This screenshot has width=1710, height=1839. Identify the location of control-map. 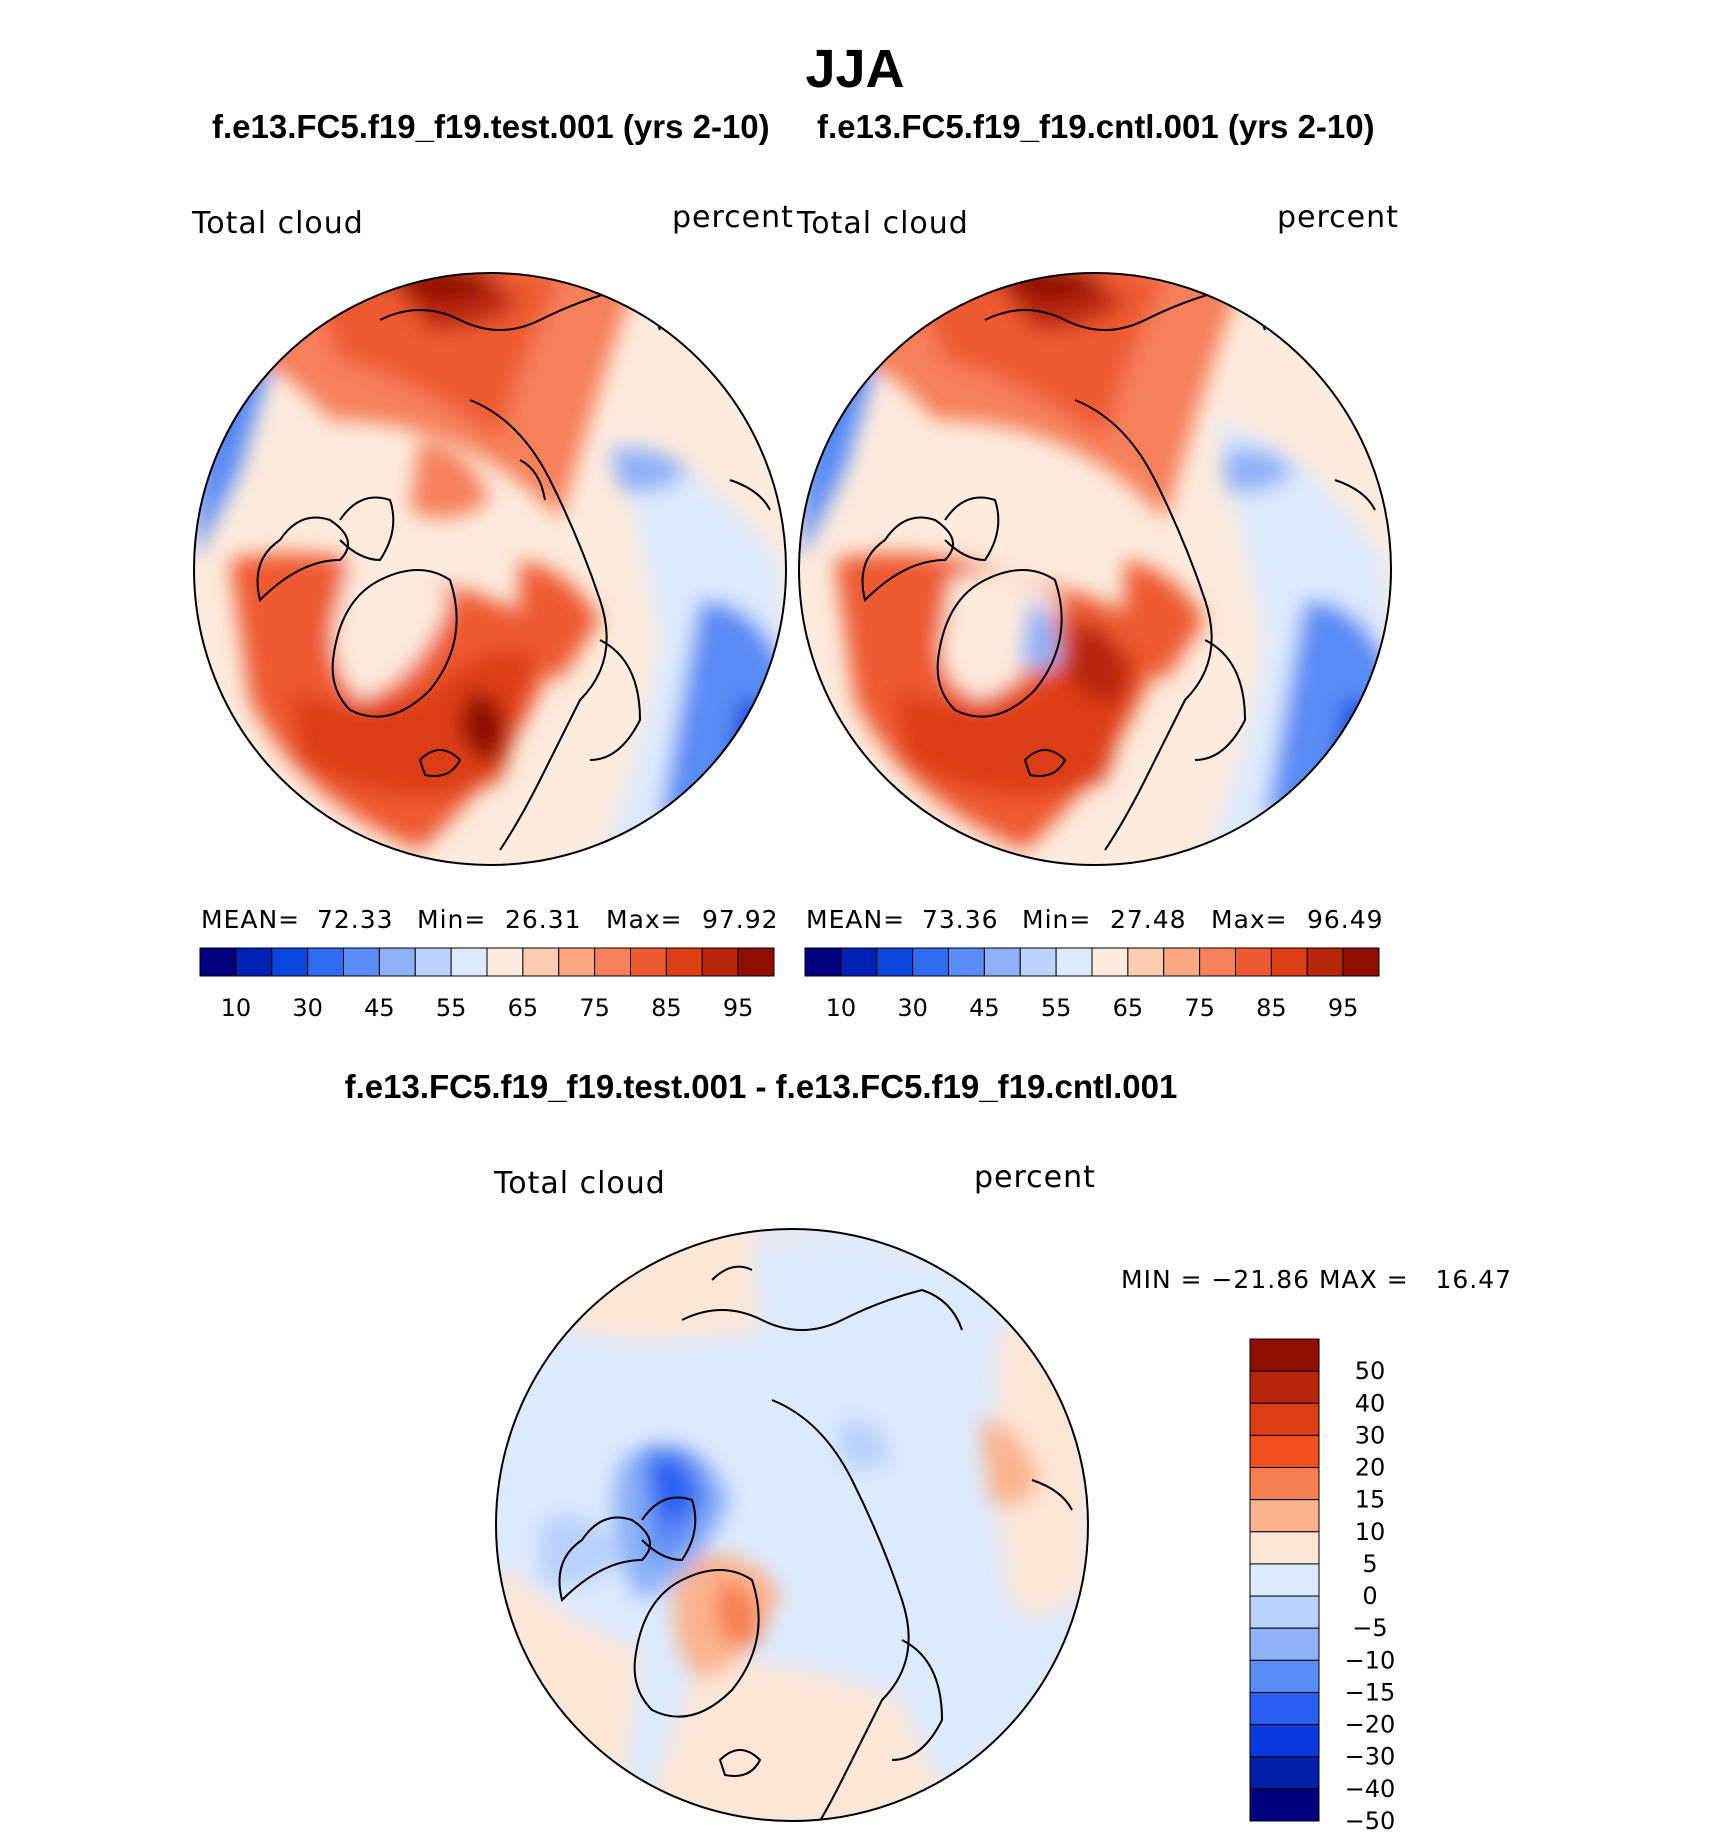
(1095, 569).